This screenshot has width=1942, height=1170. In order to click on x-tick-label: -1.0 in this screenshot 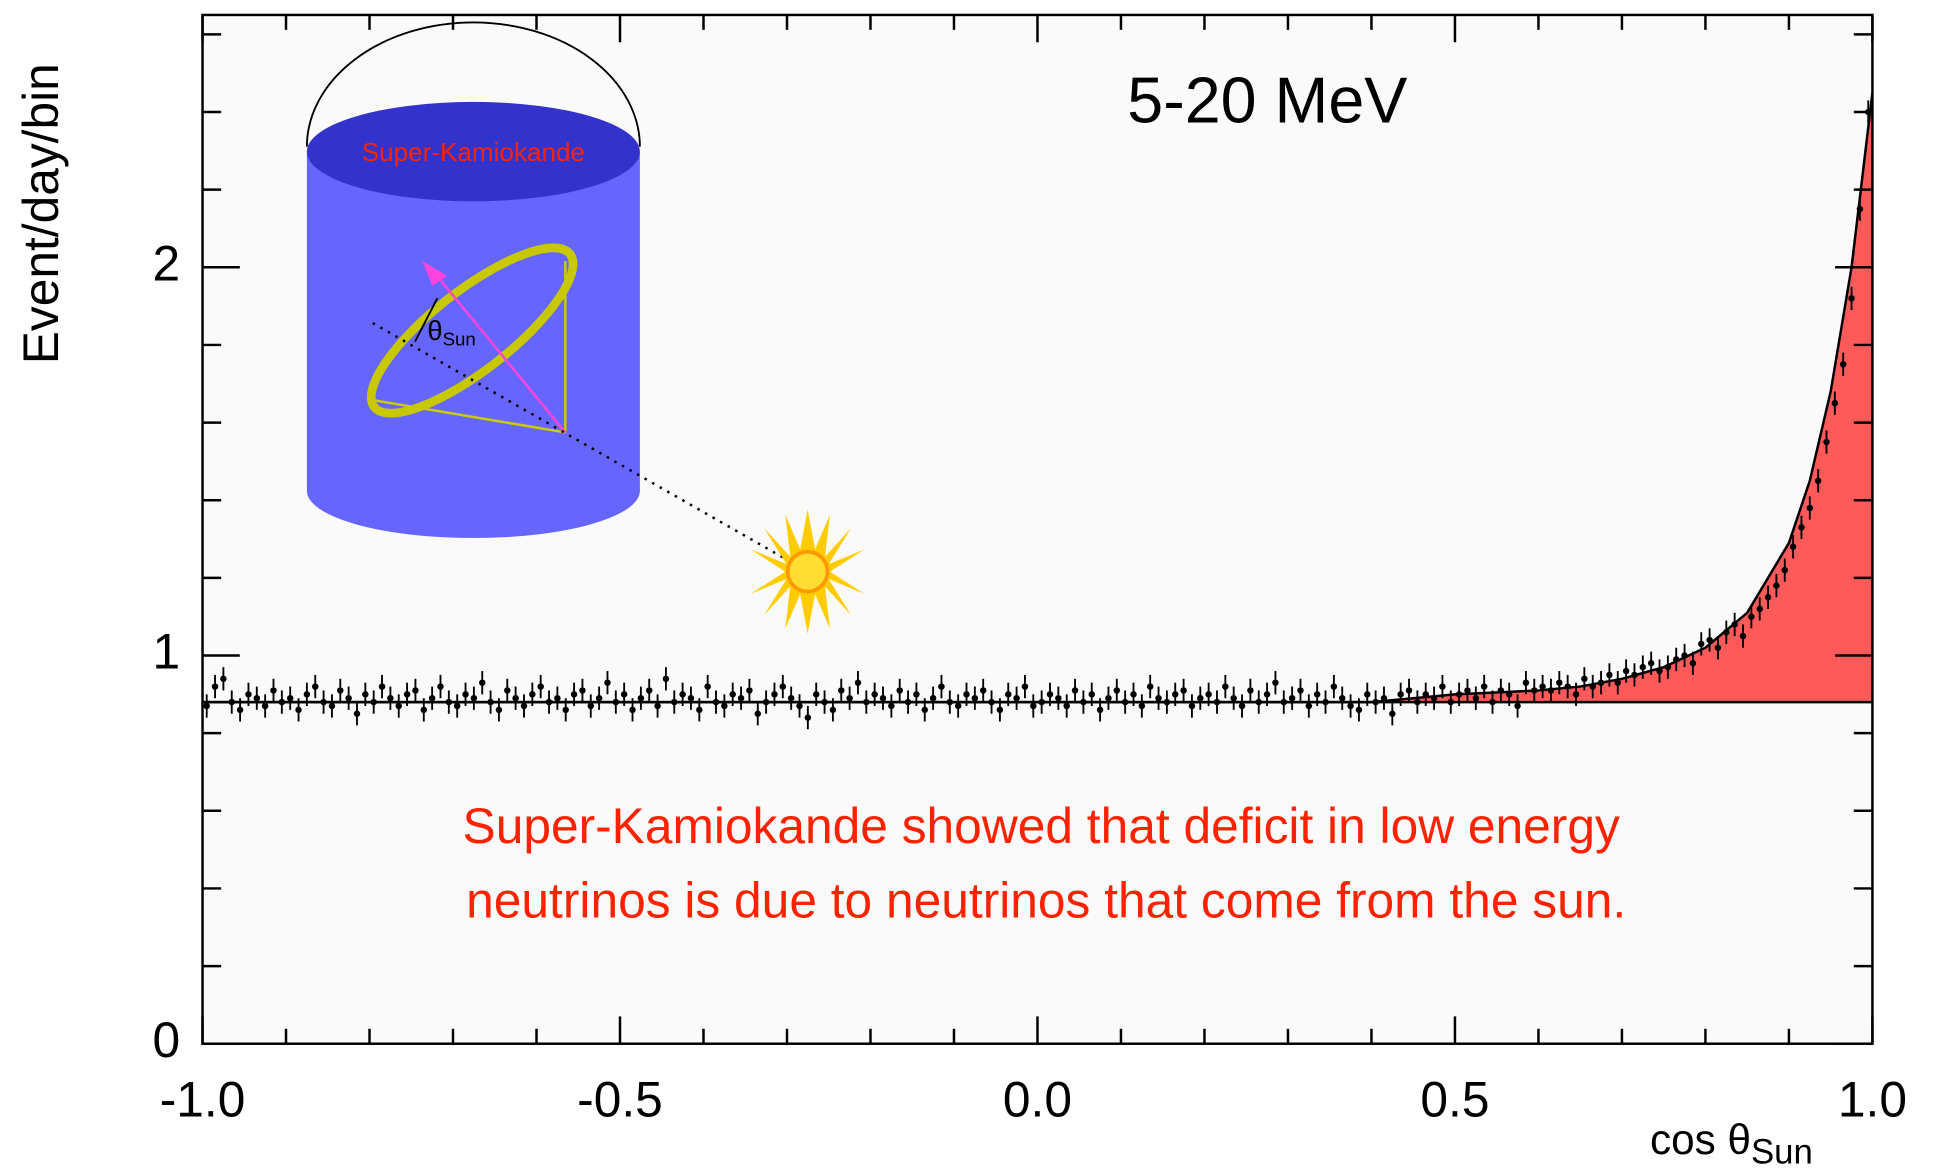, I will do `click(203, 1099)`.